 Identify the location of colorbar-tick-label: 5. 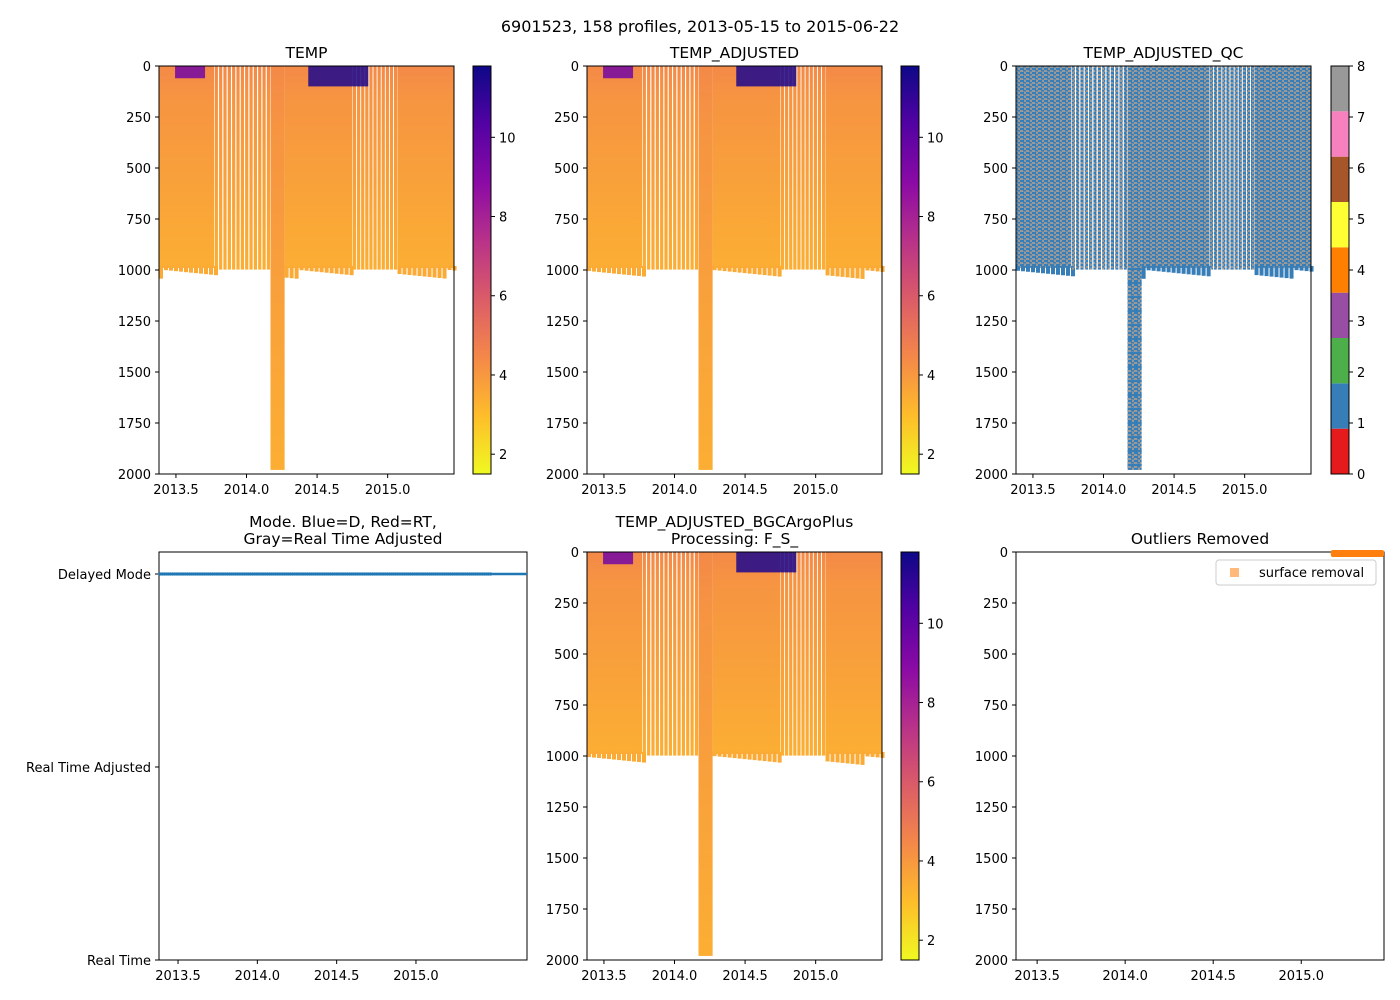
(1361, 220).